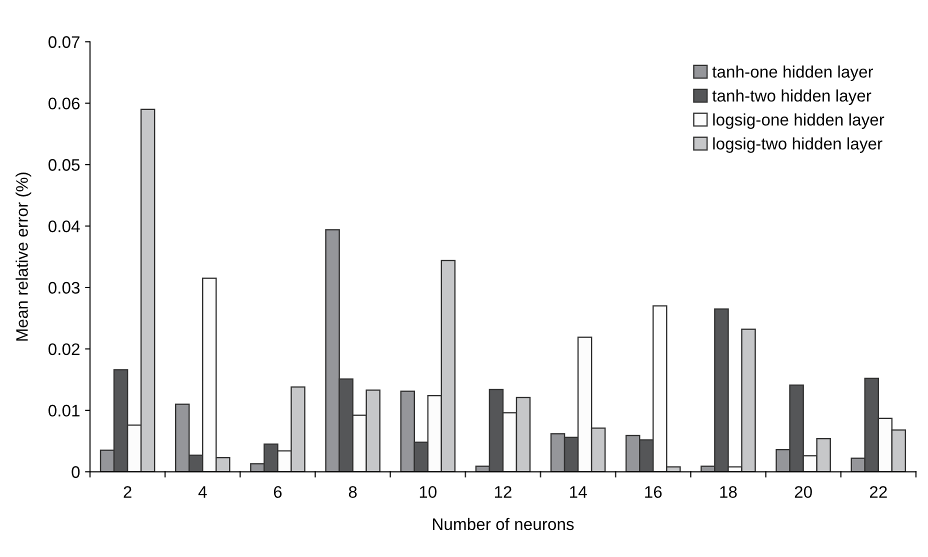 The image size is (928, 557). What do you see at coordinates (503, 524) in the screenshot?
I see `x-axis-title: Number of neurons` at bounding box center [503, 524].